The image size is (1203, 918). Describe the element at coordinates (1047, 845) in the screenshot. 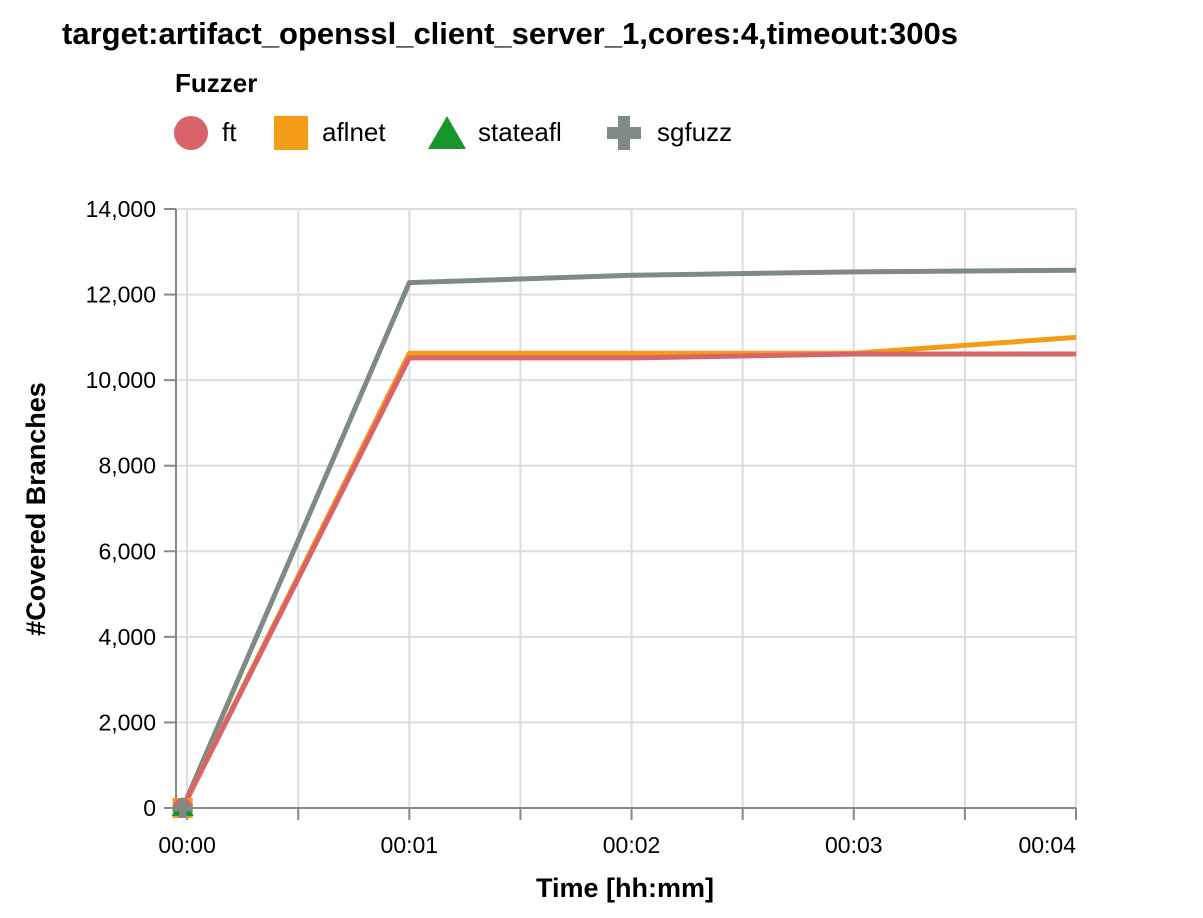

I see `x-tick-label: 00:04` at that location.